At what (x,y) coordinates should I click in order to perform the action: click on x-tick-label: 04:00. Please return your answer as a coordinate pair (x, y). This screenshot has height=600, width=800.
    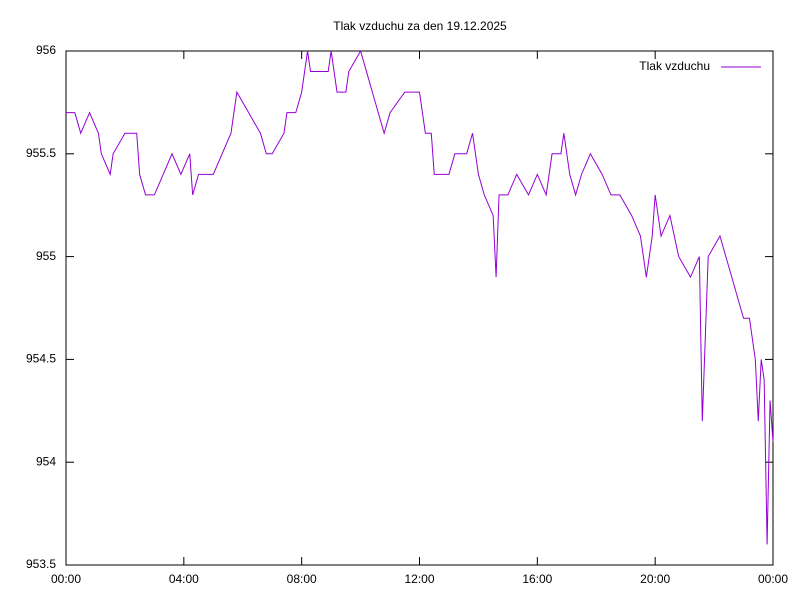
    Looking at the image, I should click on (184, 579).